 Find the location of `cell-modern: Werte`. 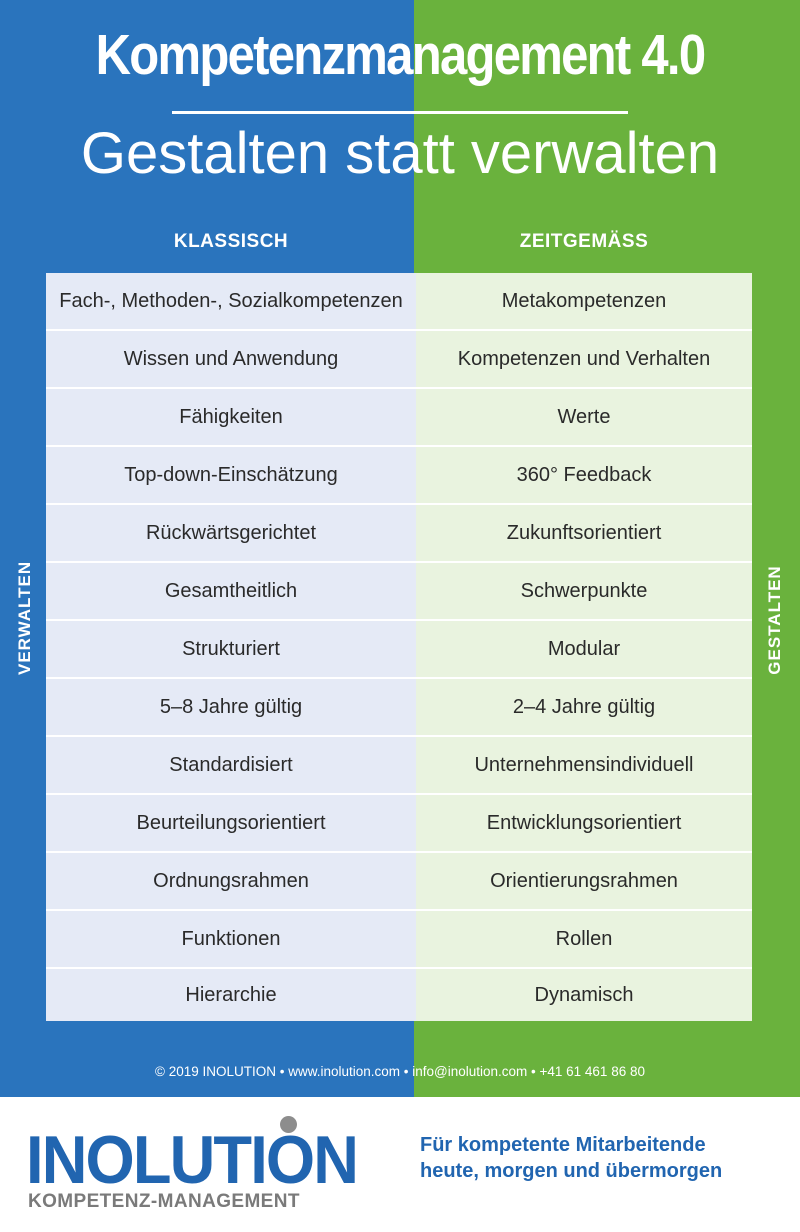

cell-modern: Werte is located at coordinates (584, 418).